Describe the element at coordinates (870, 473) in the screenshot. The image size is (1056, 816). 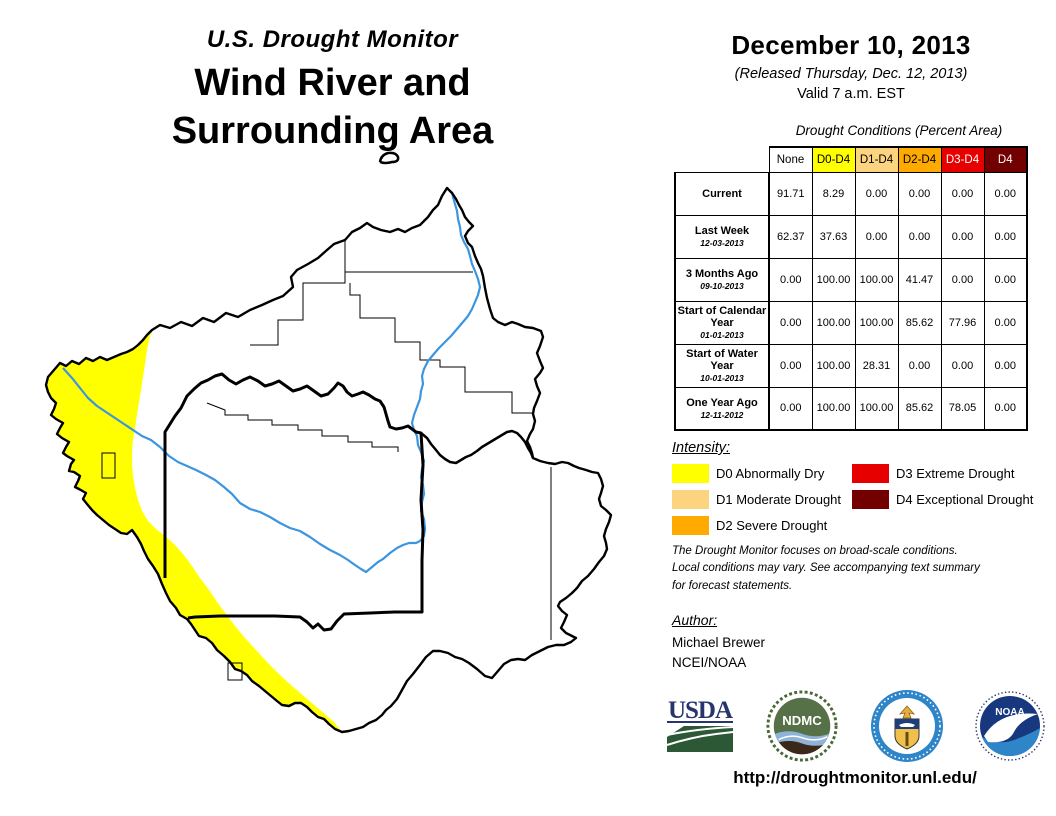
I see `d3-swatch` at that location.